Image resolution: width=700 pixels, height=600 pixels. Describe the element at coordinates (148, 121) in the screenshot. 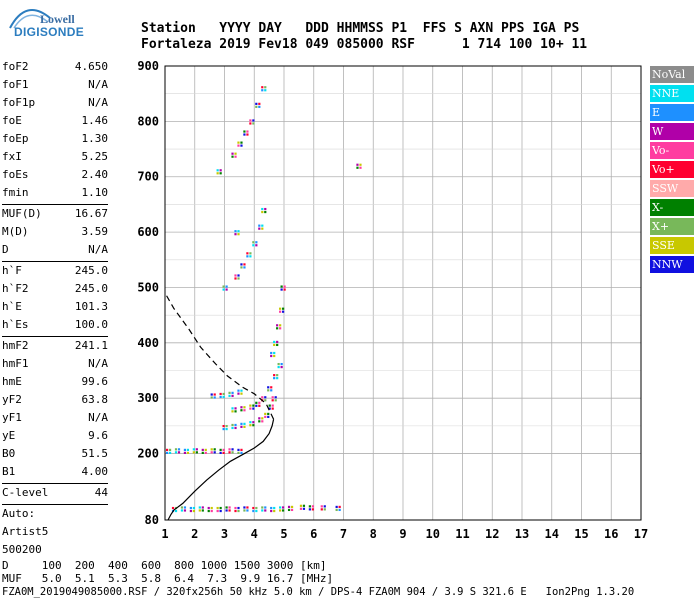

I see `y-tick-label: 800` at that location.